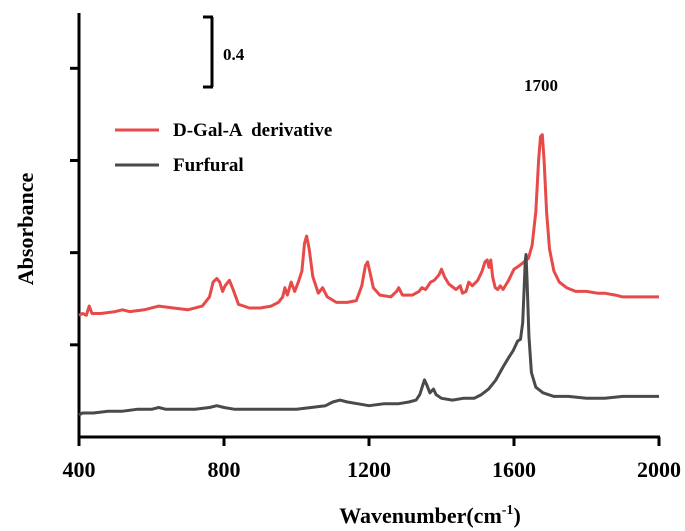  What do you see at coordinates (420, 515) in the screenshot?
I see `x-axis-label-main: Wavenumber(cm` at bounding box center [420, 515].